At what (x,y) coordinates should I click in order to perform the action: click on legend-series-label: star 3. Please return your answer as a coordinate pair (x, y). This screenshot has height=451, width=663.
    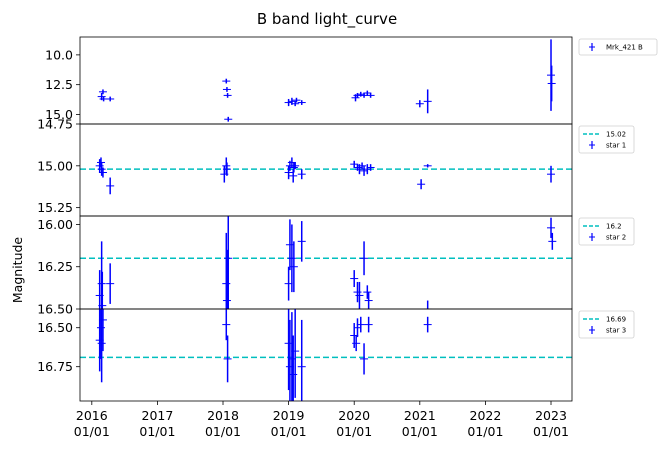
    Looking at the image, I should click on (616, 331).